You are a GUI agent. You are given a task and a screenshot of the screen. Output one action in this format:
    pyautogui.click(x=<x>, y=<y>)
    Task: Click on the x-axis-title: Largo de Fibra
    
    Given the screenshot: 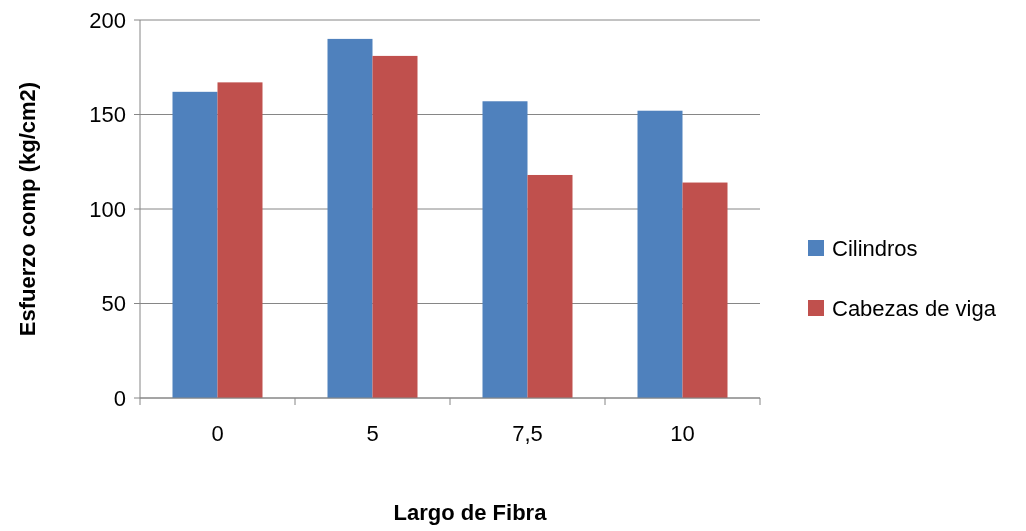 What is the action you would take?
    pyautogui.click(x=470, y=512)
    